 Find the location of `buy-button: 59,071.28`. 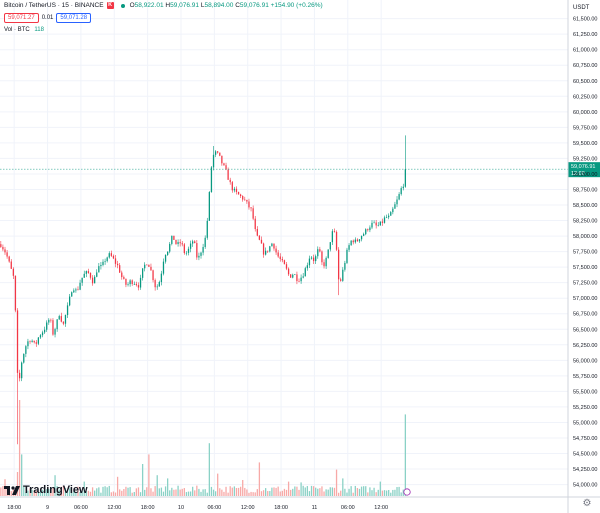

buy-button: 59,071.28 is located at coordinates (74, 18).